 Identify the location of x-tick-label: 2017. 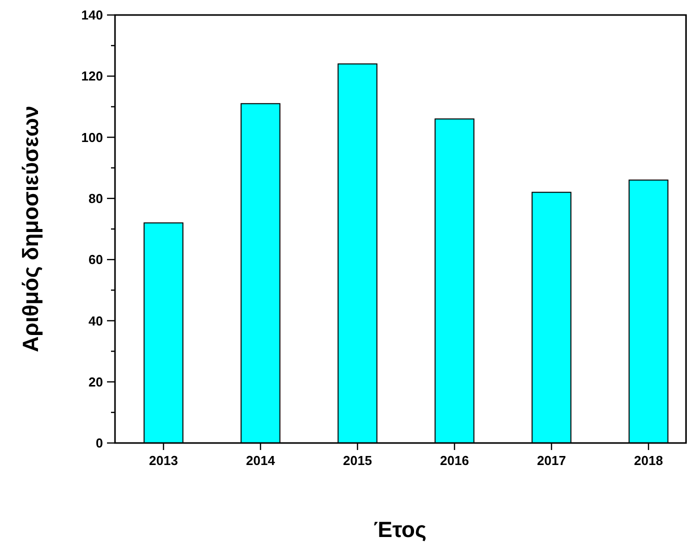
(551, 460).